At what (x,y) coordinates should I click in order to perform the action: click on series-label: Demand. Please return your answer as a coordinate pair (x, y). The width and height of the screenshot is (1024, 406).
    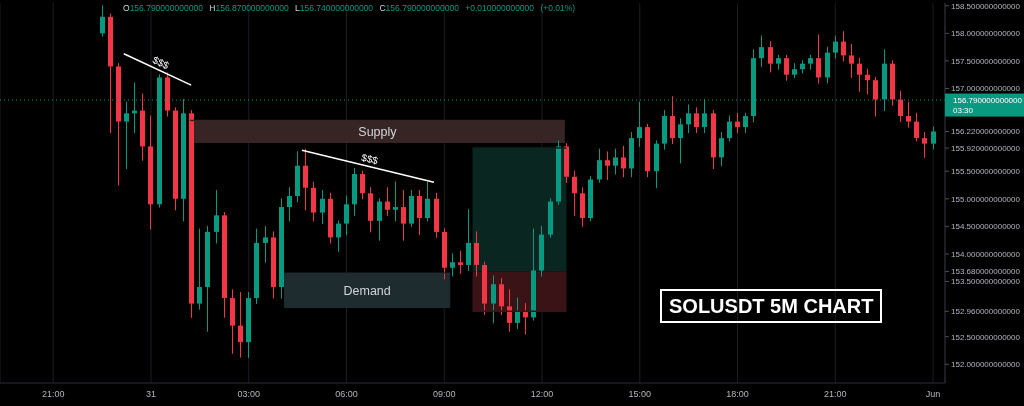
    Looking at the image, I should click on (367, 290).